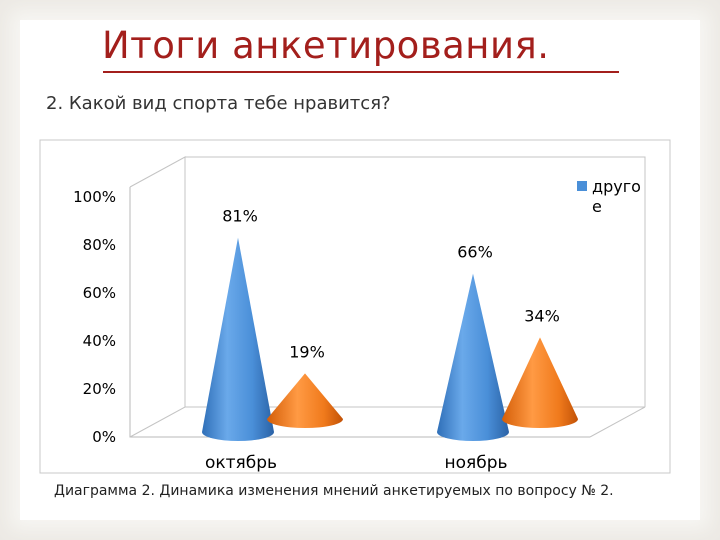 Image resolution: width=720 pixels, height=540 pixels. Describe the element at coordinates (542, 315) in the screenshot. I see `data-label: 34%` at that location.